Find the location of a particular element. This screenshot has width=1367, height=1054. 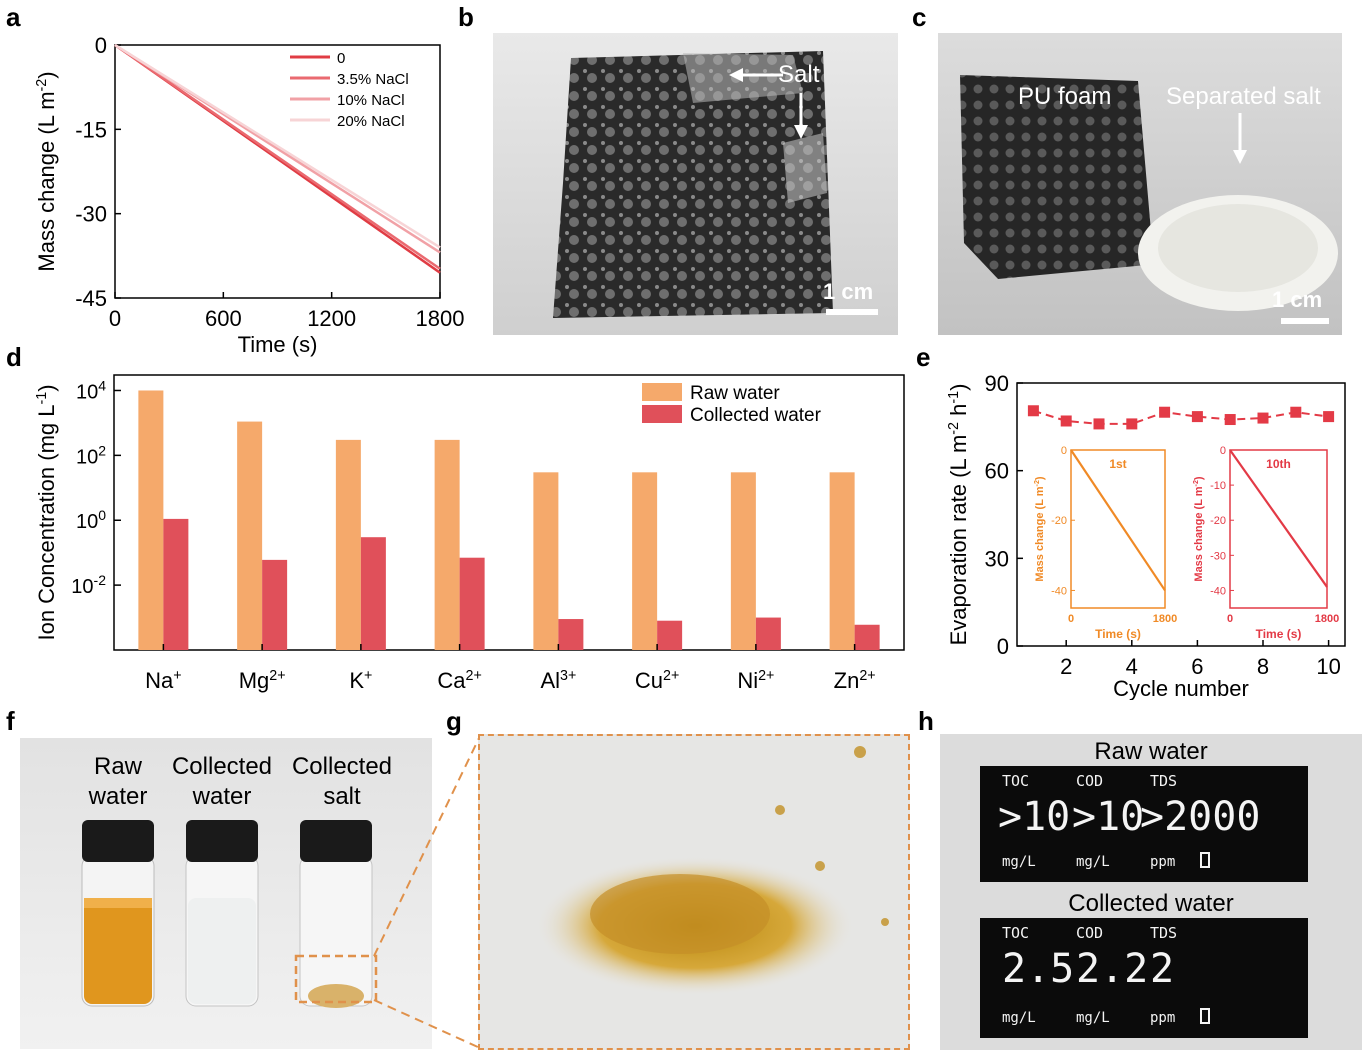

x-tick-label: Na+ is located at coordinates (163, 680).